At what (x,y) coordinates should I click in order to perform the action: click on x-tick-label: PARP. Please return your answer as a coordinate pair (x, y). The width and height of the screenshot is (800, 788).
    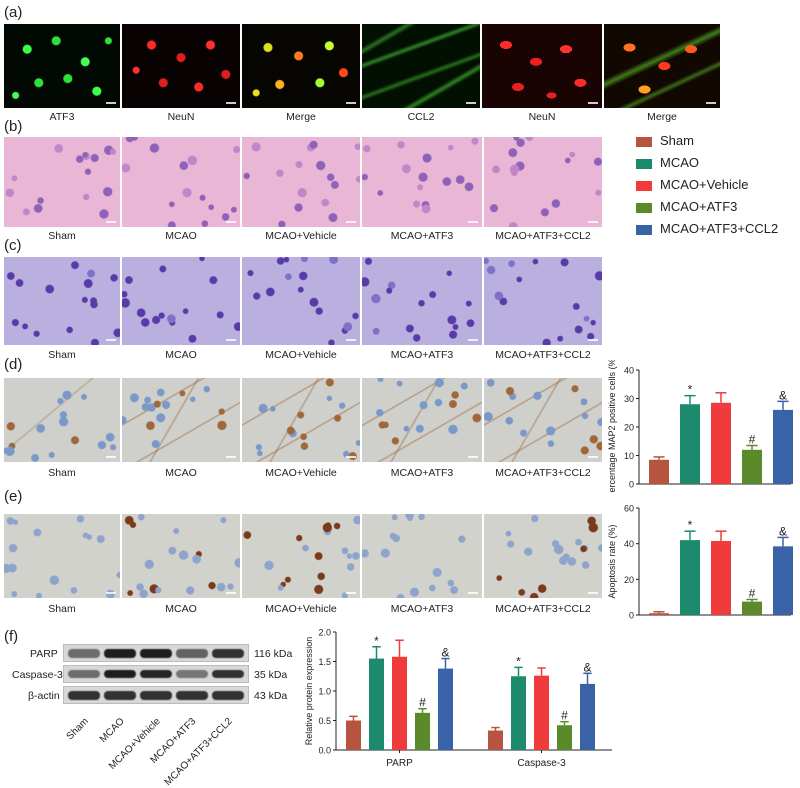
    Looking at the image, I should click on (399, 763).